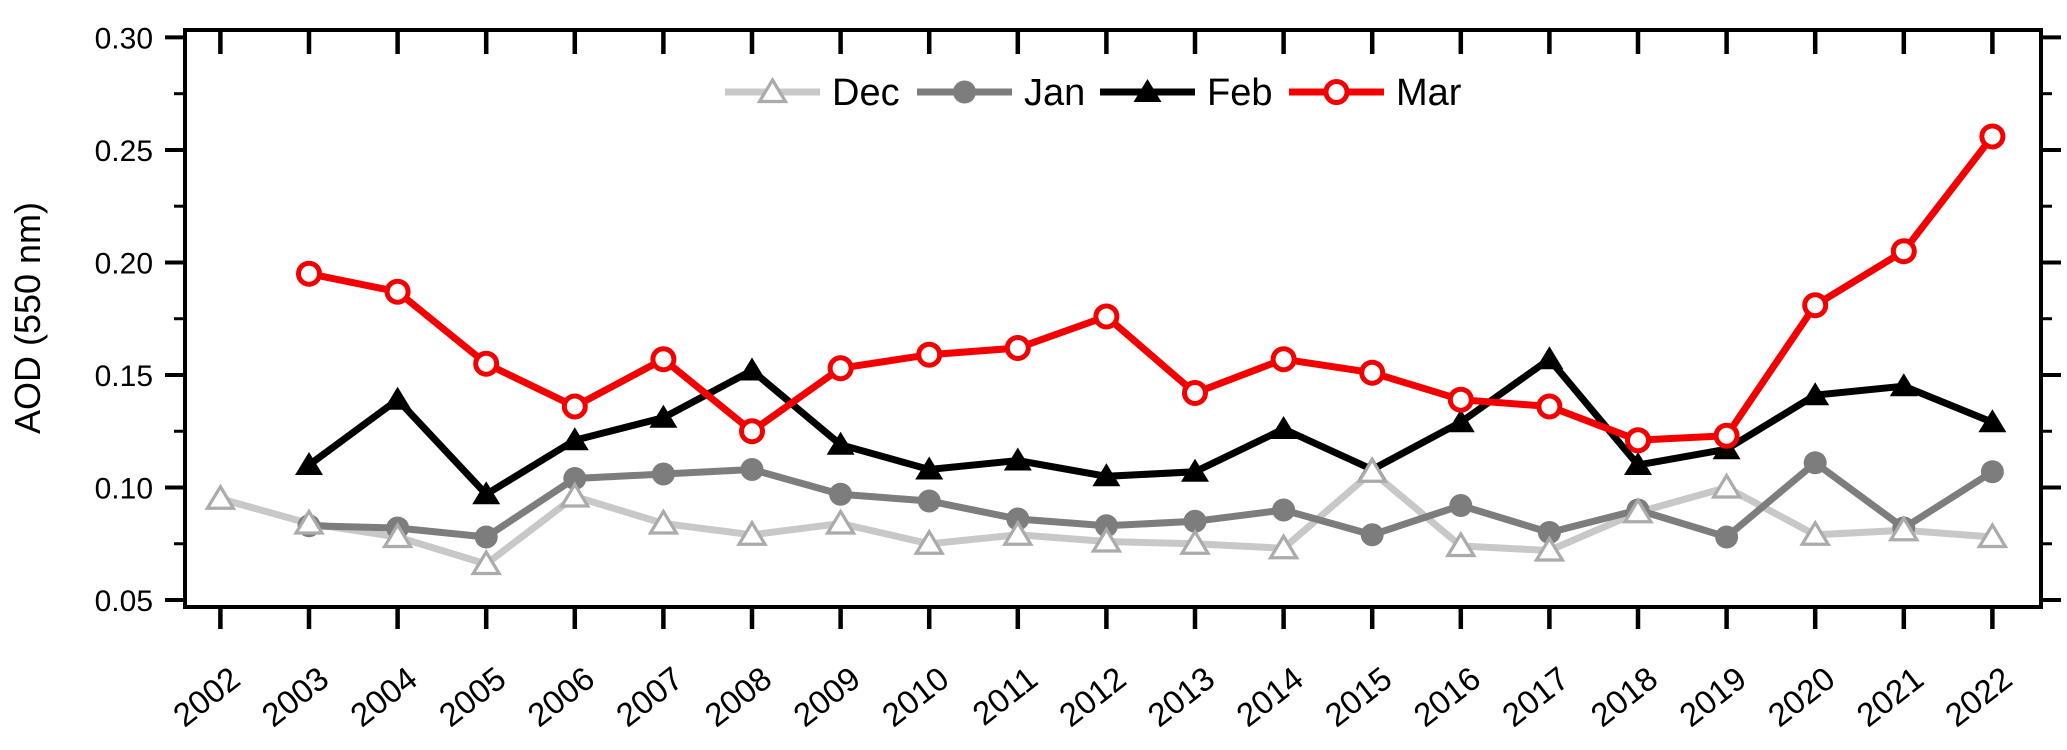 The image size is (2067, 750). I want to click on mar-marker-icon, so click(1336, 92).